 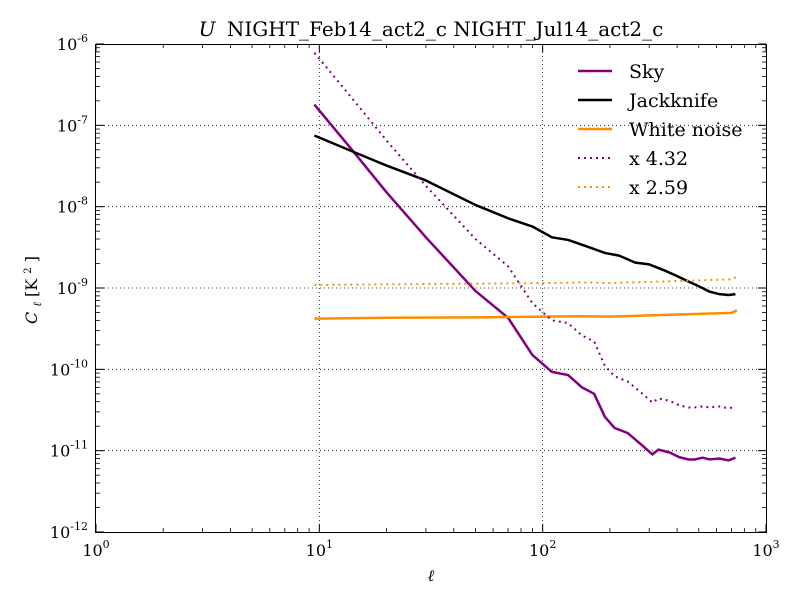 I want to click on x-tick-label: 10², so click(x=542, y=549).